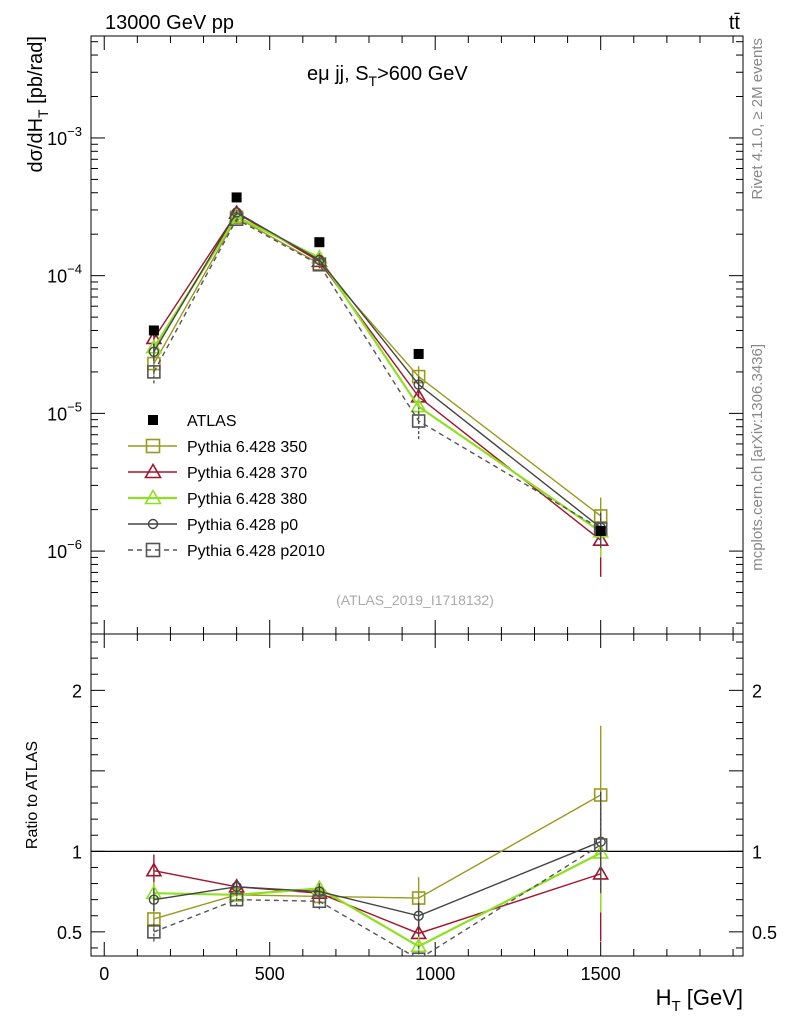  I want to click on legend-entry: Pythia 6.428 350, so click(217, 447).